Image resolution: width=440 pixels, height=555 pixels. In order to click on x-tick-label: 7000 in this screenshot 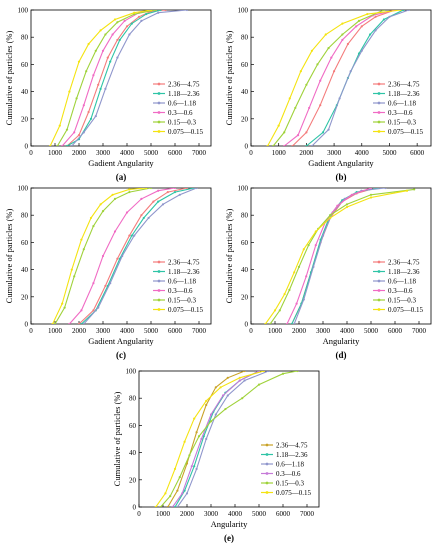, I will do `click(199, 153)`.